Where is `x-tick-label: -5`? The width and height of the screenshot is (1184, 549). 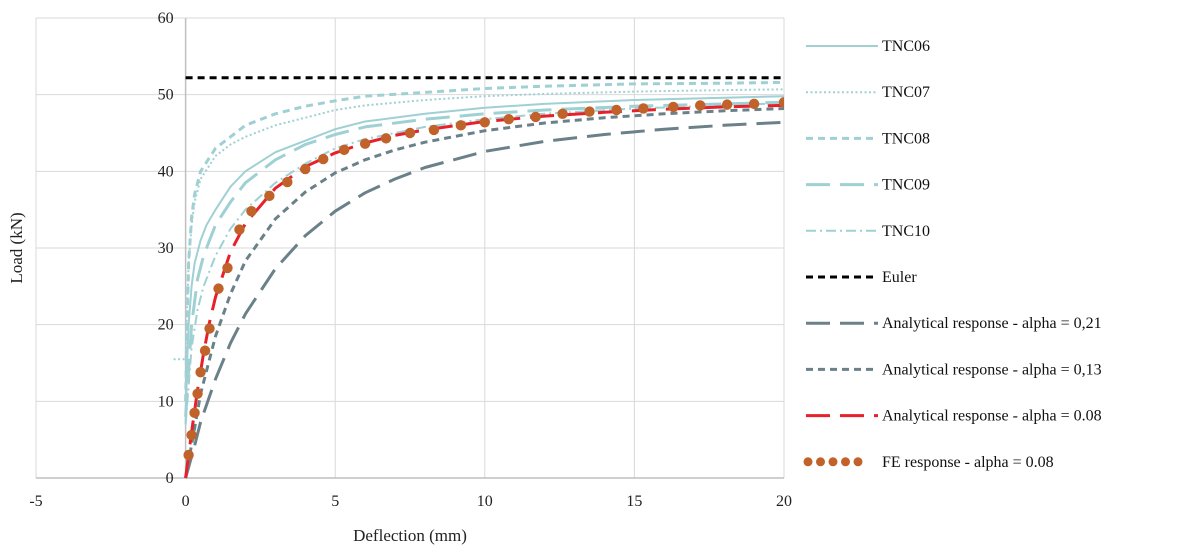
x-tick-label: -5 is located at coordinates (35, 501).